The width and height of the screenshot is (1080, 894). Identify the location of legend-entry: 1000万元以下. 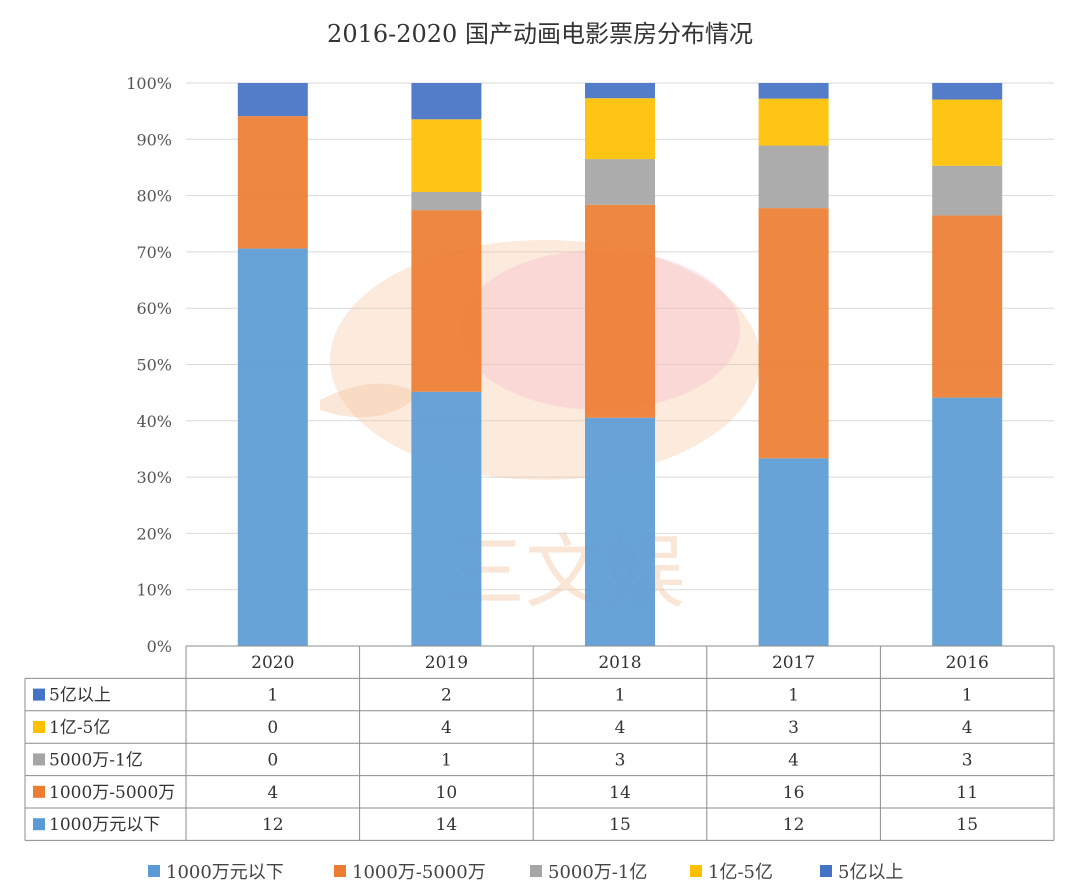
(225, 872).